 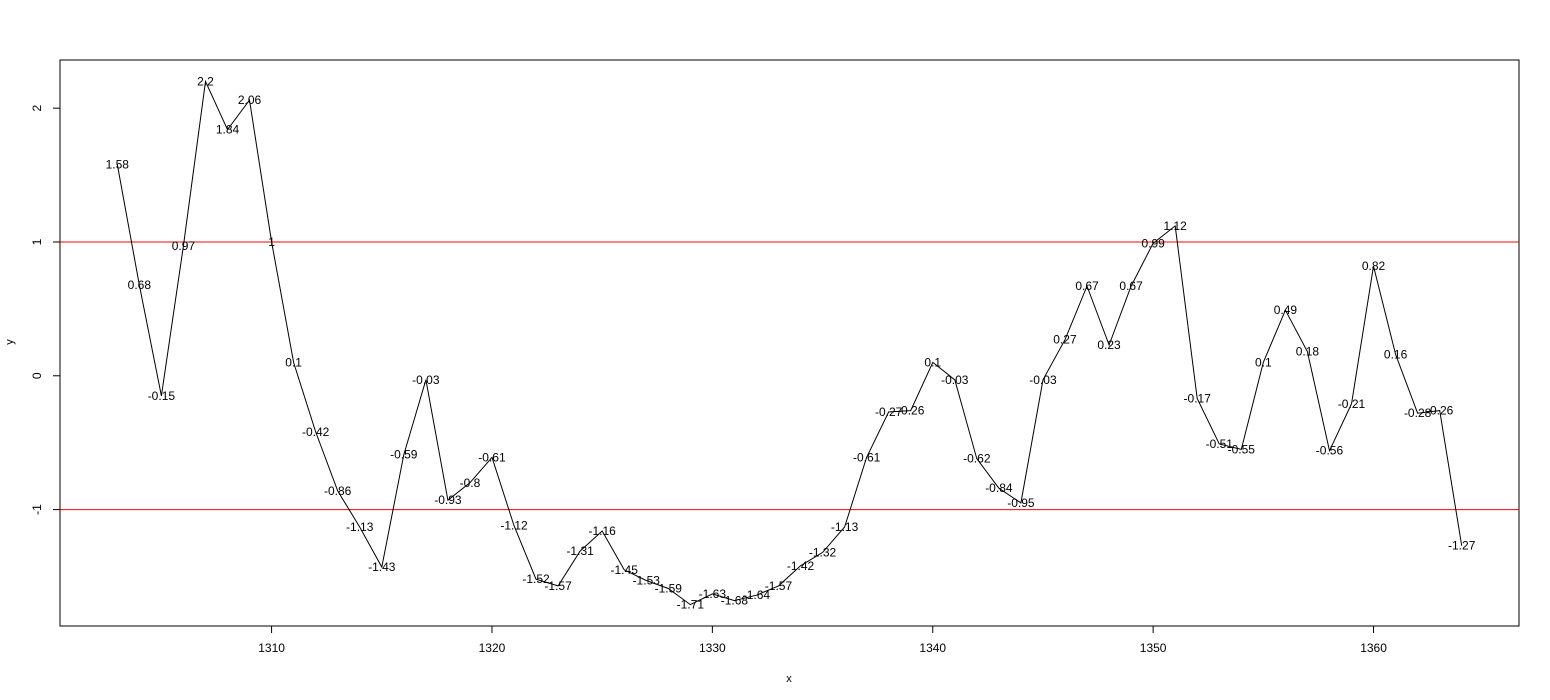 What do you see at coordinates (184, 246) in the screenshot?
I see `data-label: 0.97` at bounding box center [184, 246].